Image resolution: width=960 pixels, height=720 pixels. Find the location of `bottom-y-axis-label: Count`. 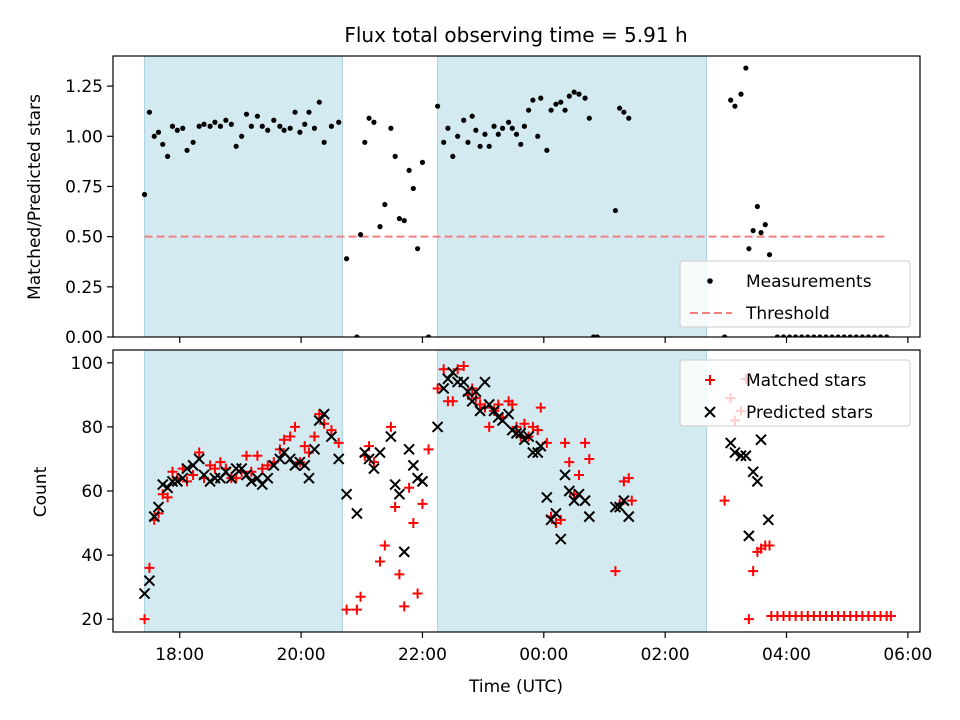

bottom-y-axis-label: Count is located at coordinates (41, 491).